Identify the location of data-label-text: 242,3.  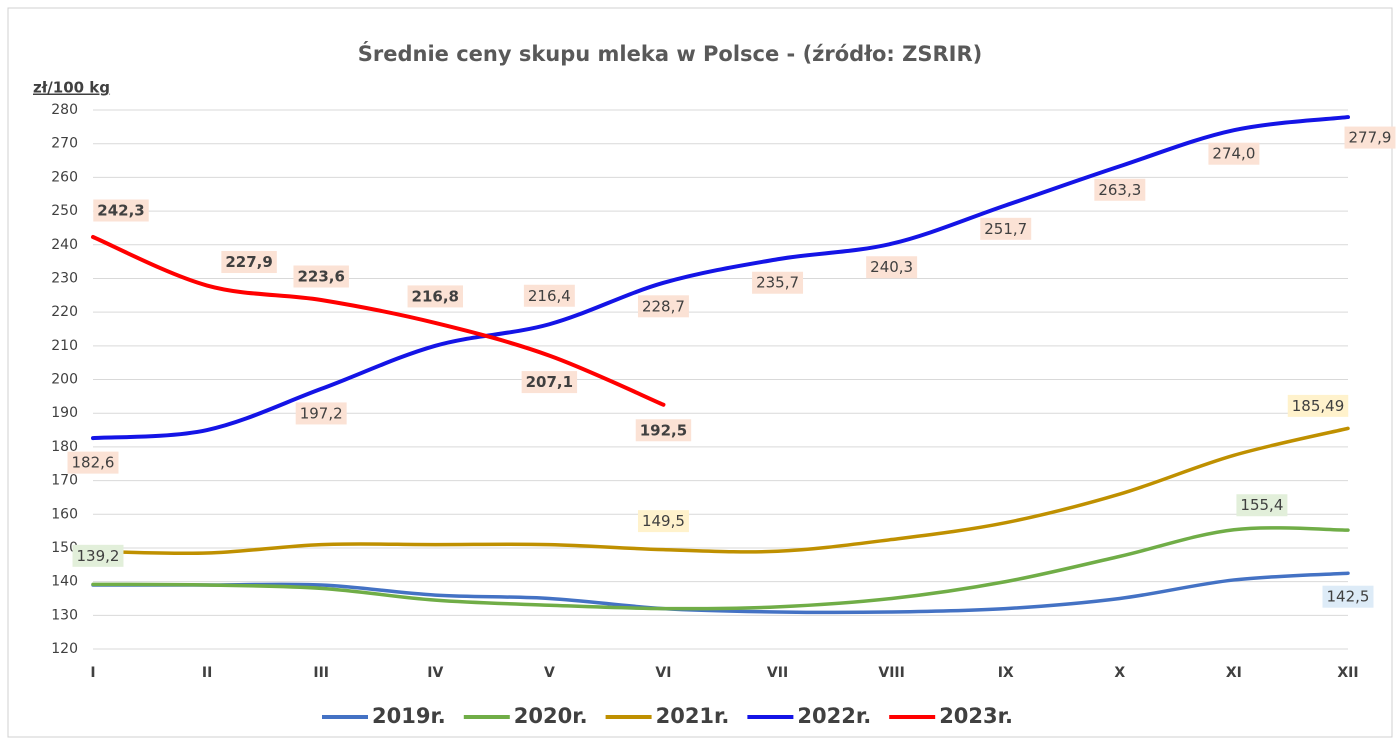
(120, 211).